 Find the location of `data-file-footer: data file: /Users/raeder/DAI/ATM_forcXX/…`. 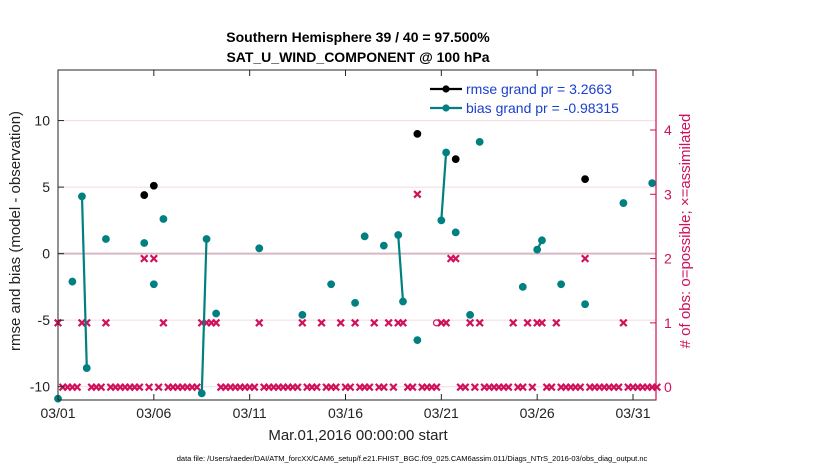

data-file-footer: data file: /Users/raeder/DAI/ATM_forcXX/… is located at coordinates (412, 458).